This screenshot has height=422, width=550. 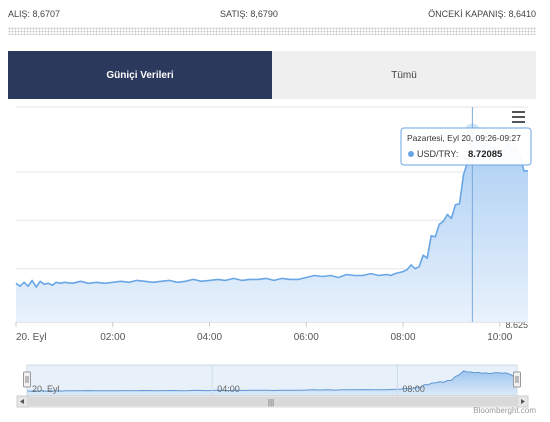 What do you see at coordinates (34, 14) in the screenshot?
I see `alis-value: ALIŞ: 8,6707` at bounding box center [34, 14].